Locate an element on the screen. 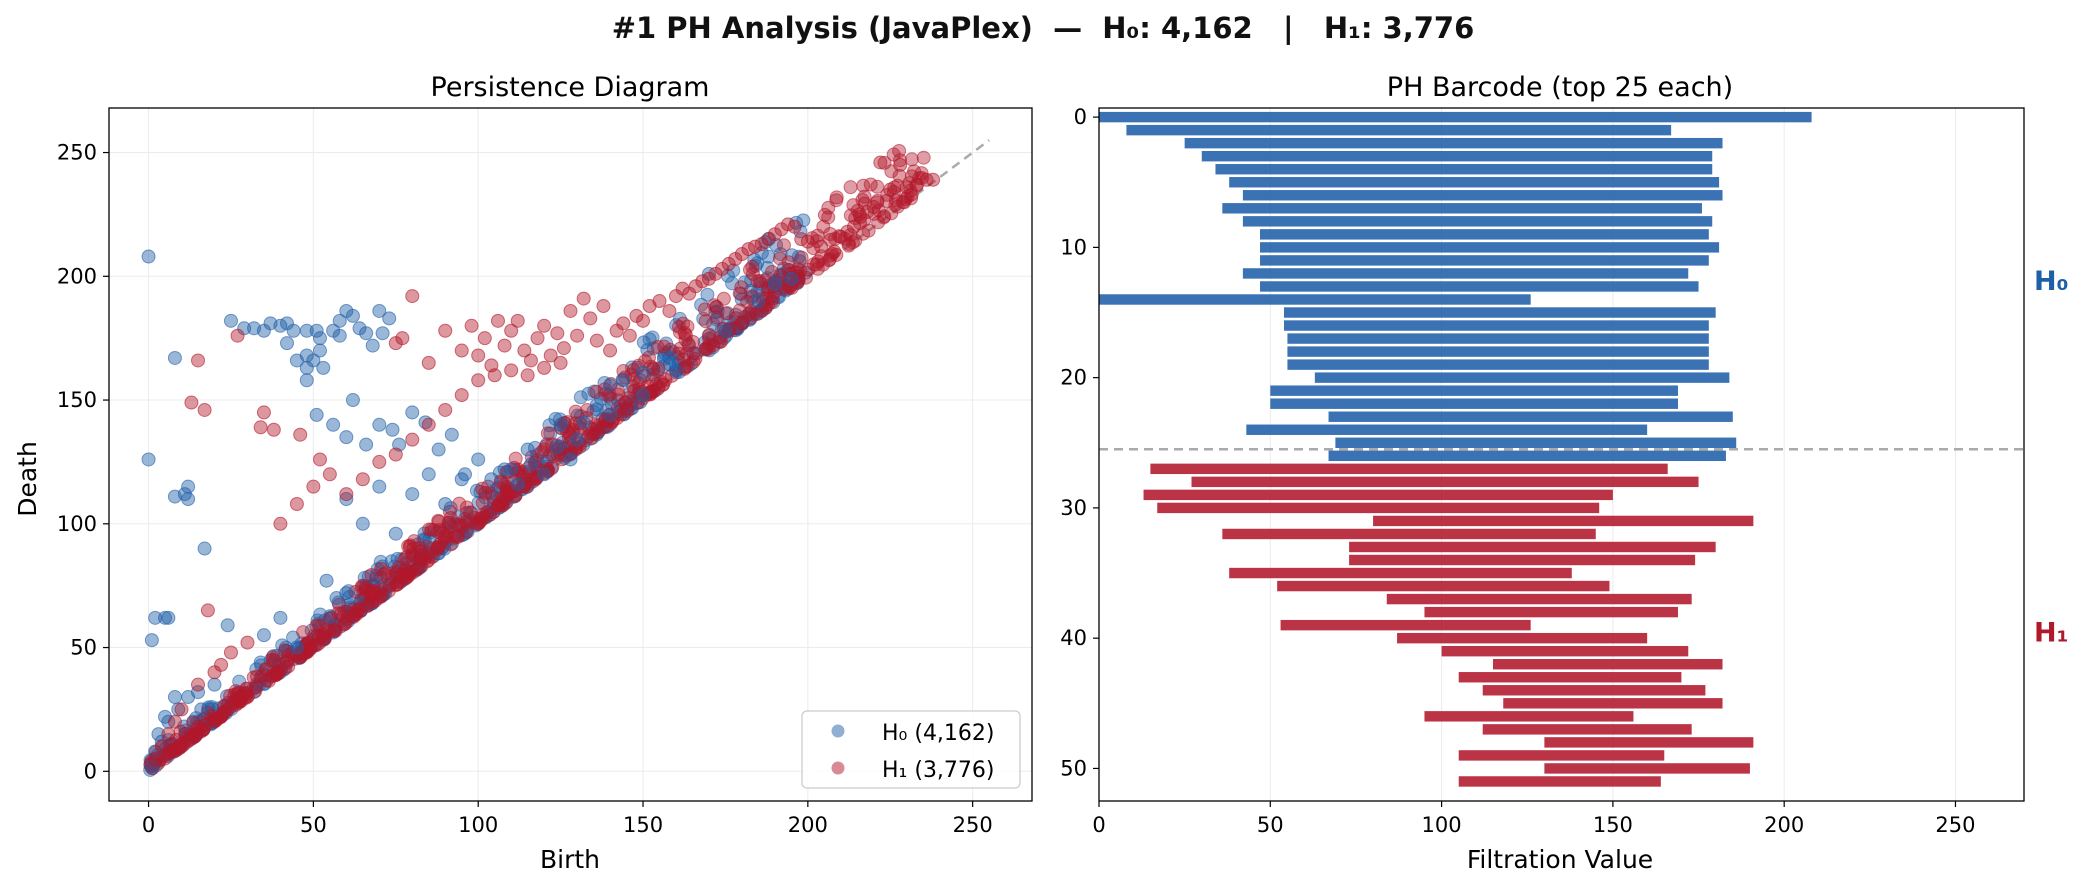  scatter-xtick-label: 0 is located at coordinates (148, 825).